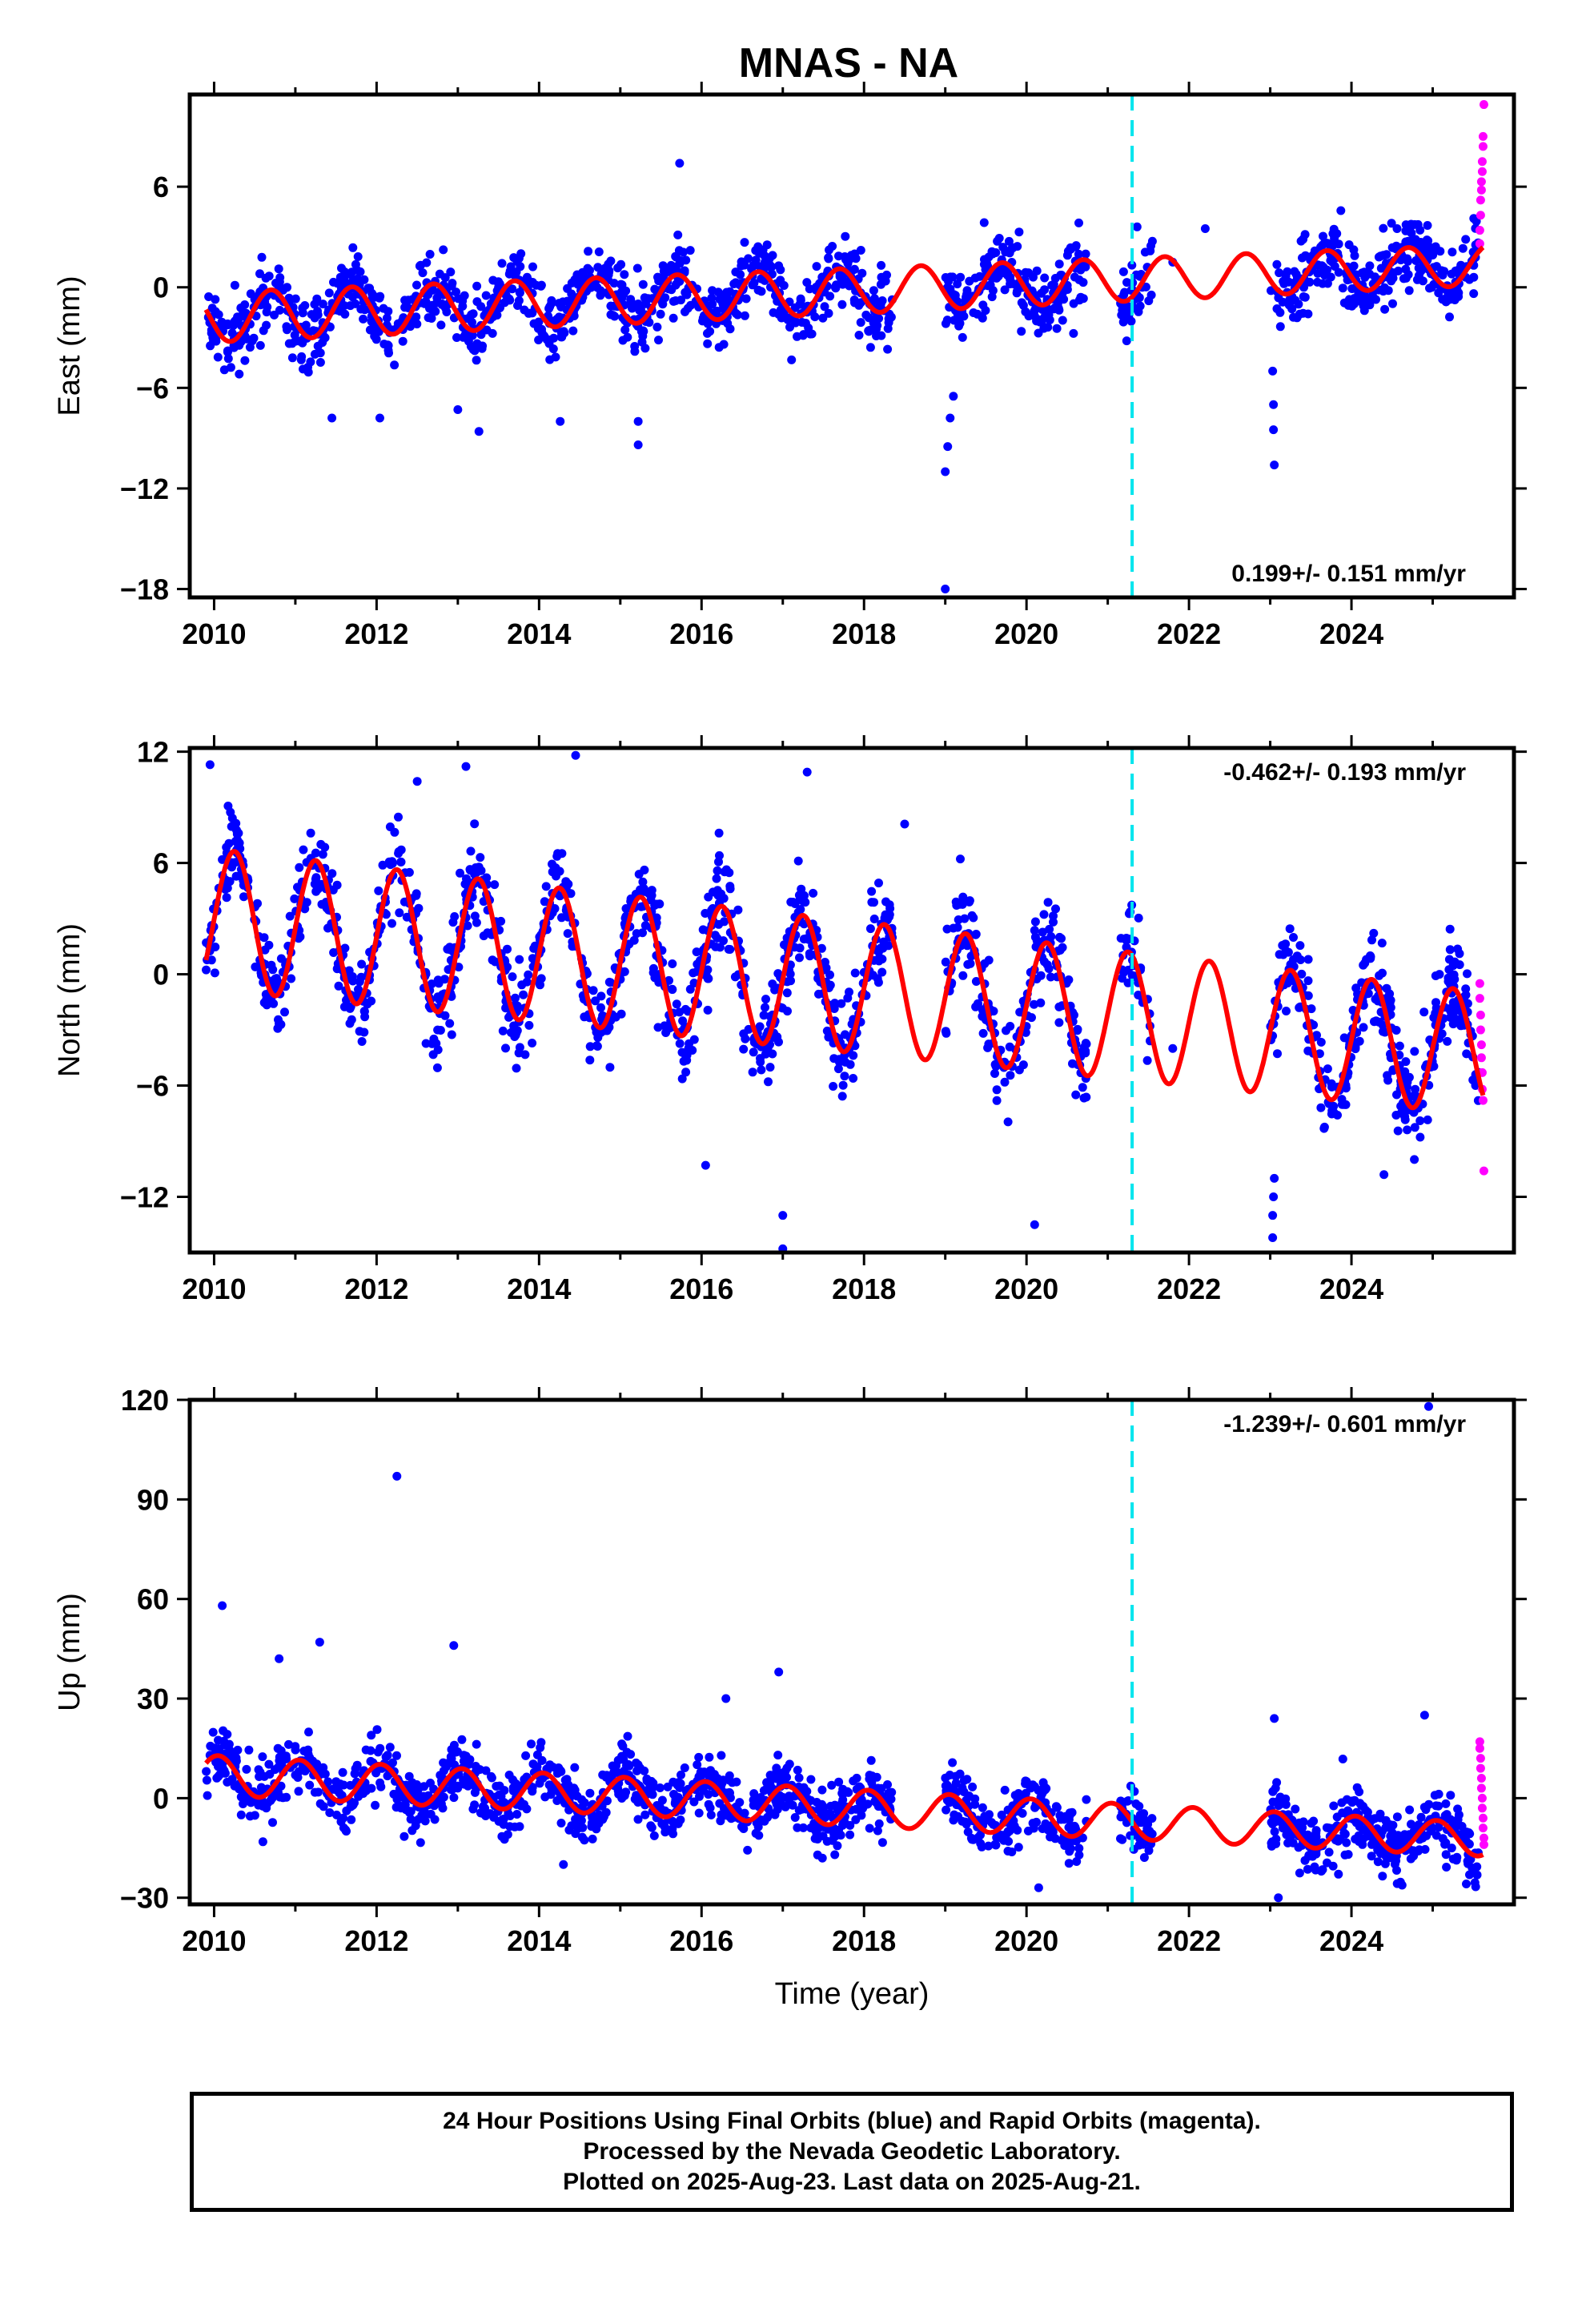 The image size is (1582, 2324). Describe the element at coordinates (1189, 1289) in the screenshot. I see `north-x-tick-label: 2022` at that location.